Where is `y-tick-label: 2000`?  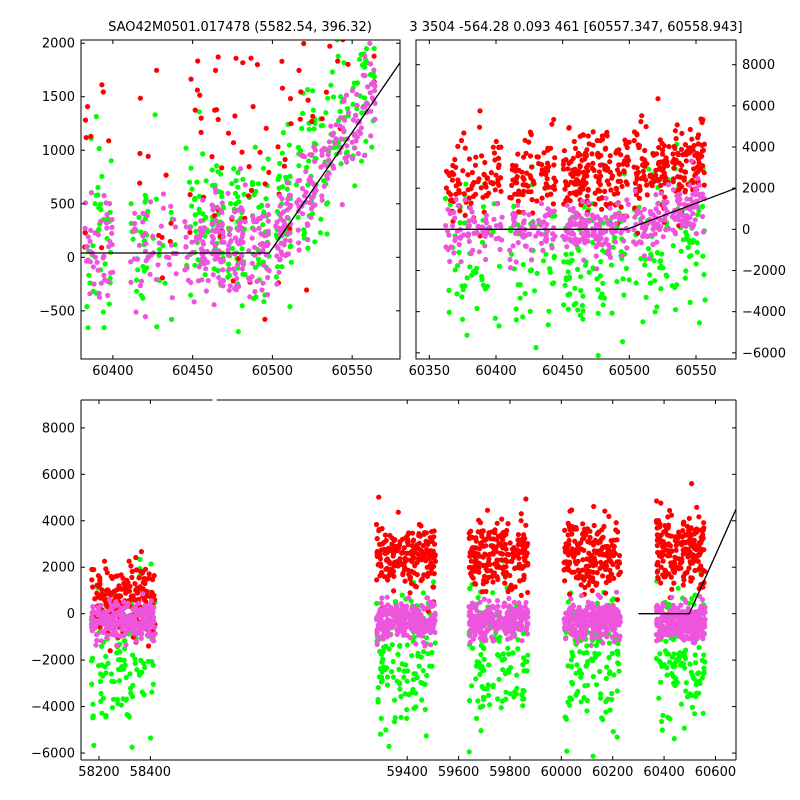
y-tick-label: 2000 is located at coordinates (758, 189).